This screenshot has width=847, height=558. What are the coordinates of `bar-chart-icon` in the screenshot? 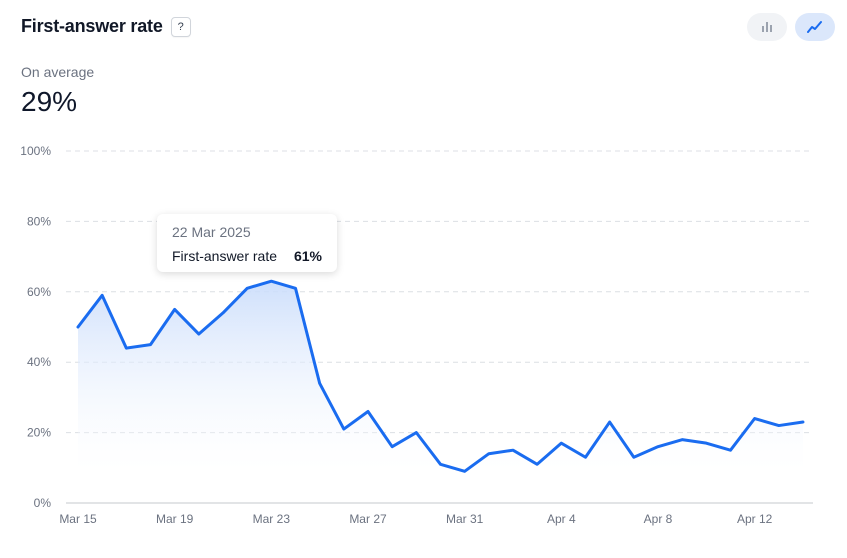 It's located at (767, 27).